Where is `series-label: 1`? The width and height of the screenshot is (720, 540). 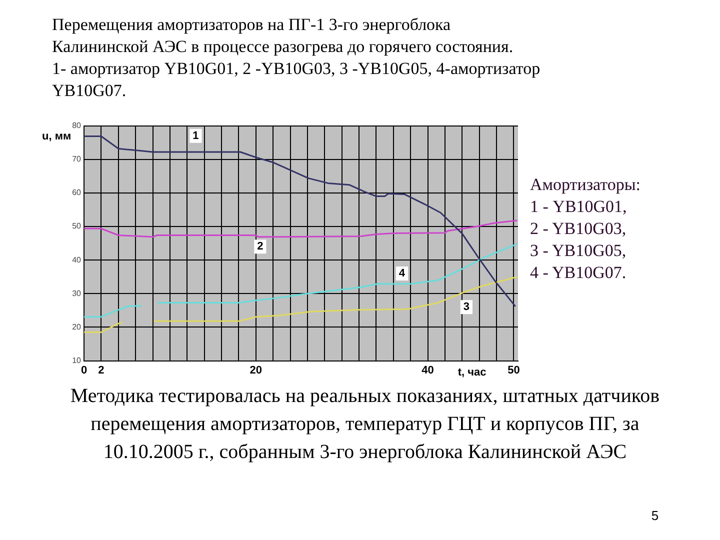 series-label: 1 is located at coordinates (195, 136).